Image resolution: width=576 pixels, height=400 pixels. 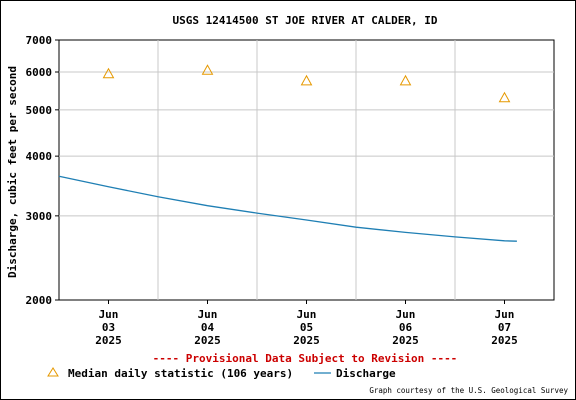 What do you see at coordinates (39, 72) in the screenshot?
I see `y-tick-label: 6000` at bounding box center [39, 72].